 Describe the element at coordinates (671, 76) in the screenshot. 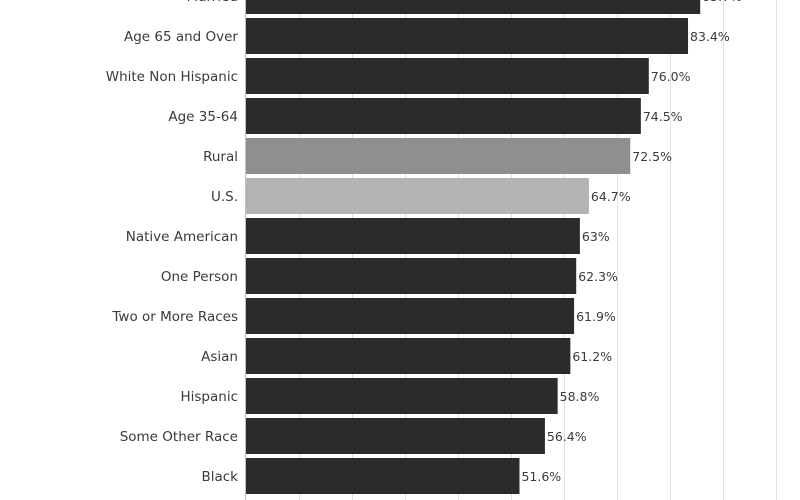

I see `value-label: 76.0%` at that location.